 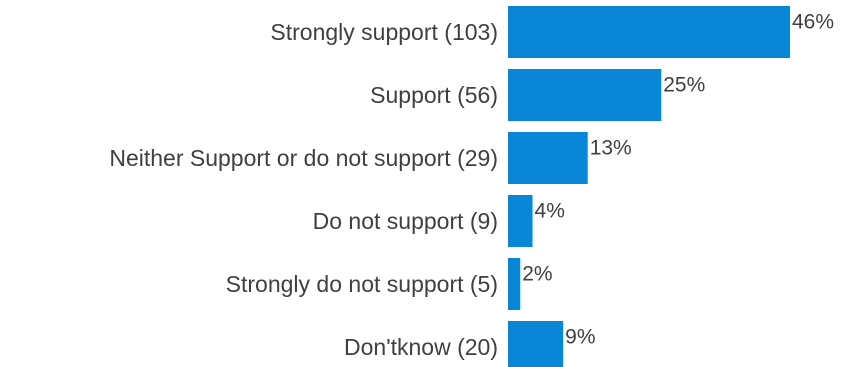 What do you see at coordinates (405, 221) in the screenshot?
I see `category-label-3: Do not support (9)` at bounding box center [405, 221].